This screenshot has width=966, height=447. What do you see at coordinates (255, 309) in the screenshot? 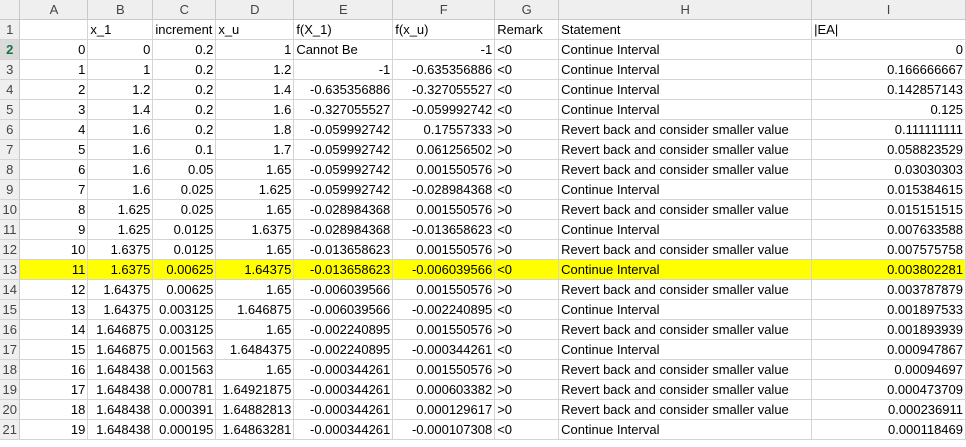
I see `cell-d15: 1.646875` at bounding box center [255, 309].